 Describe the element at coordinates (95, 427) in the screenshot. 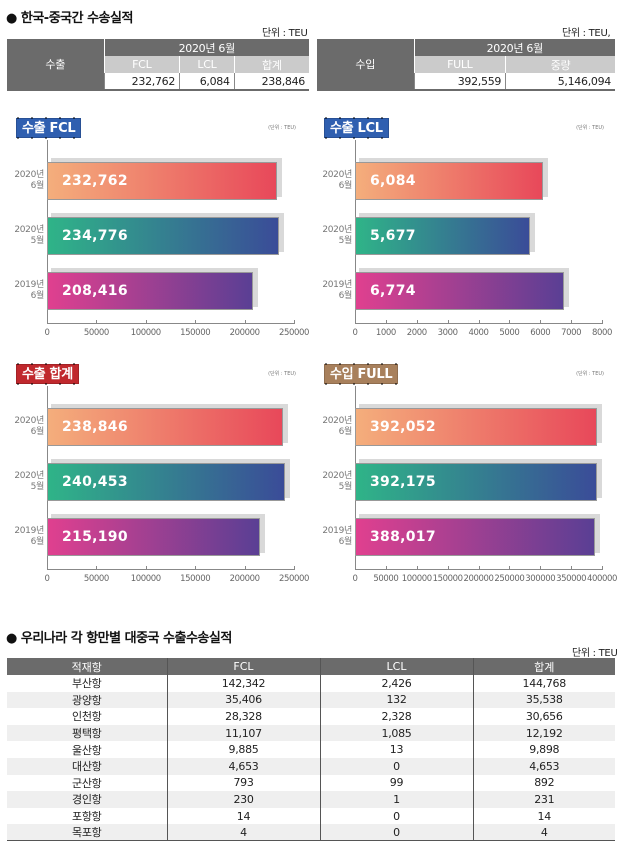

I see `bar-value-label: 238,846` at that location.